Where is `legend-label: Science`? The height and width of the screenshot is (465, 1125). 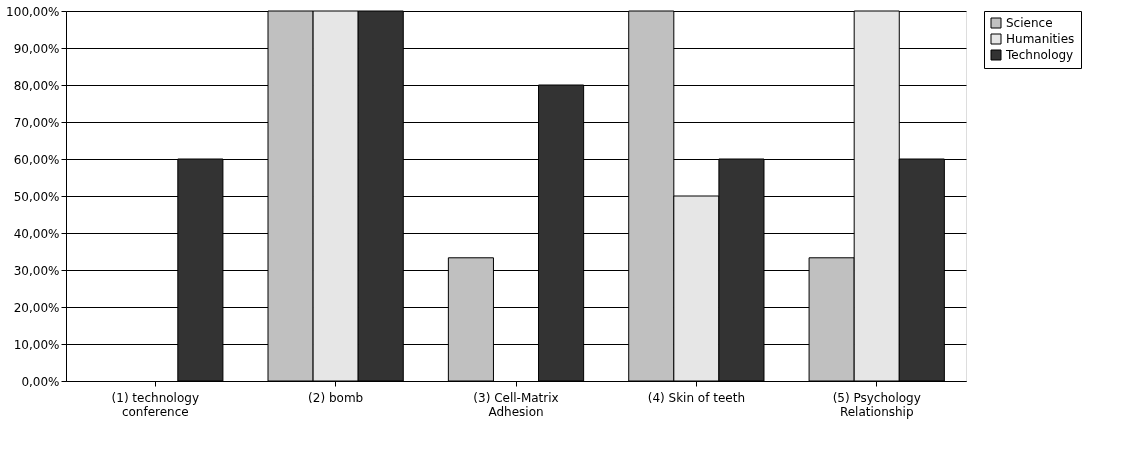 legend-label: Science is located at coordinates (1029, 23).